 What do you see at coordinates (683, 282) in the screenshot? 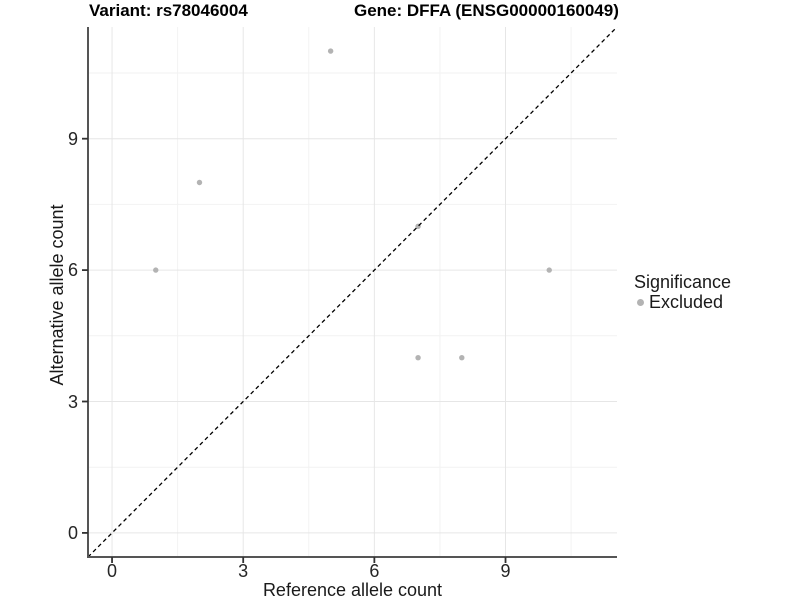
I see `legend-title: Significance` at bounding box center [683, 282].